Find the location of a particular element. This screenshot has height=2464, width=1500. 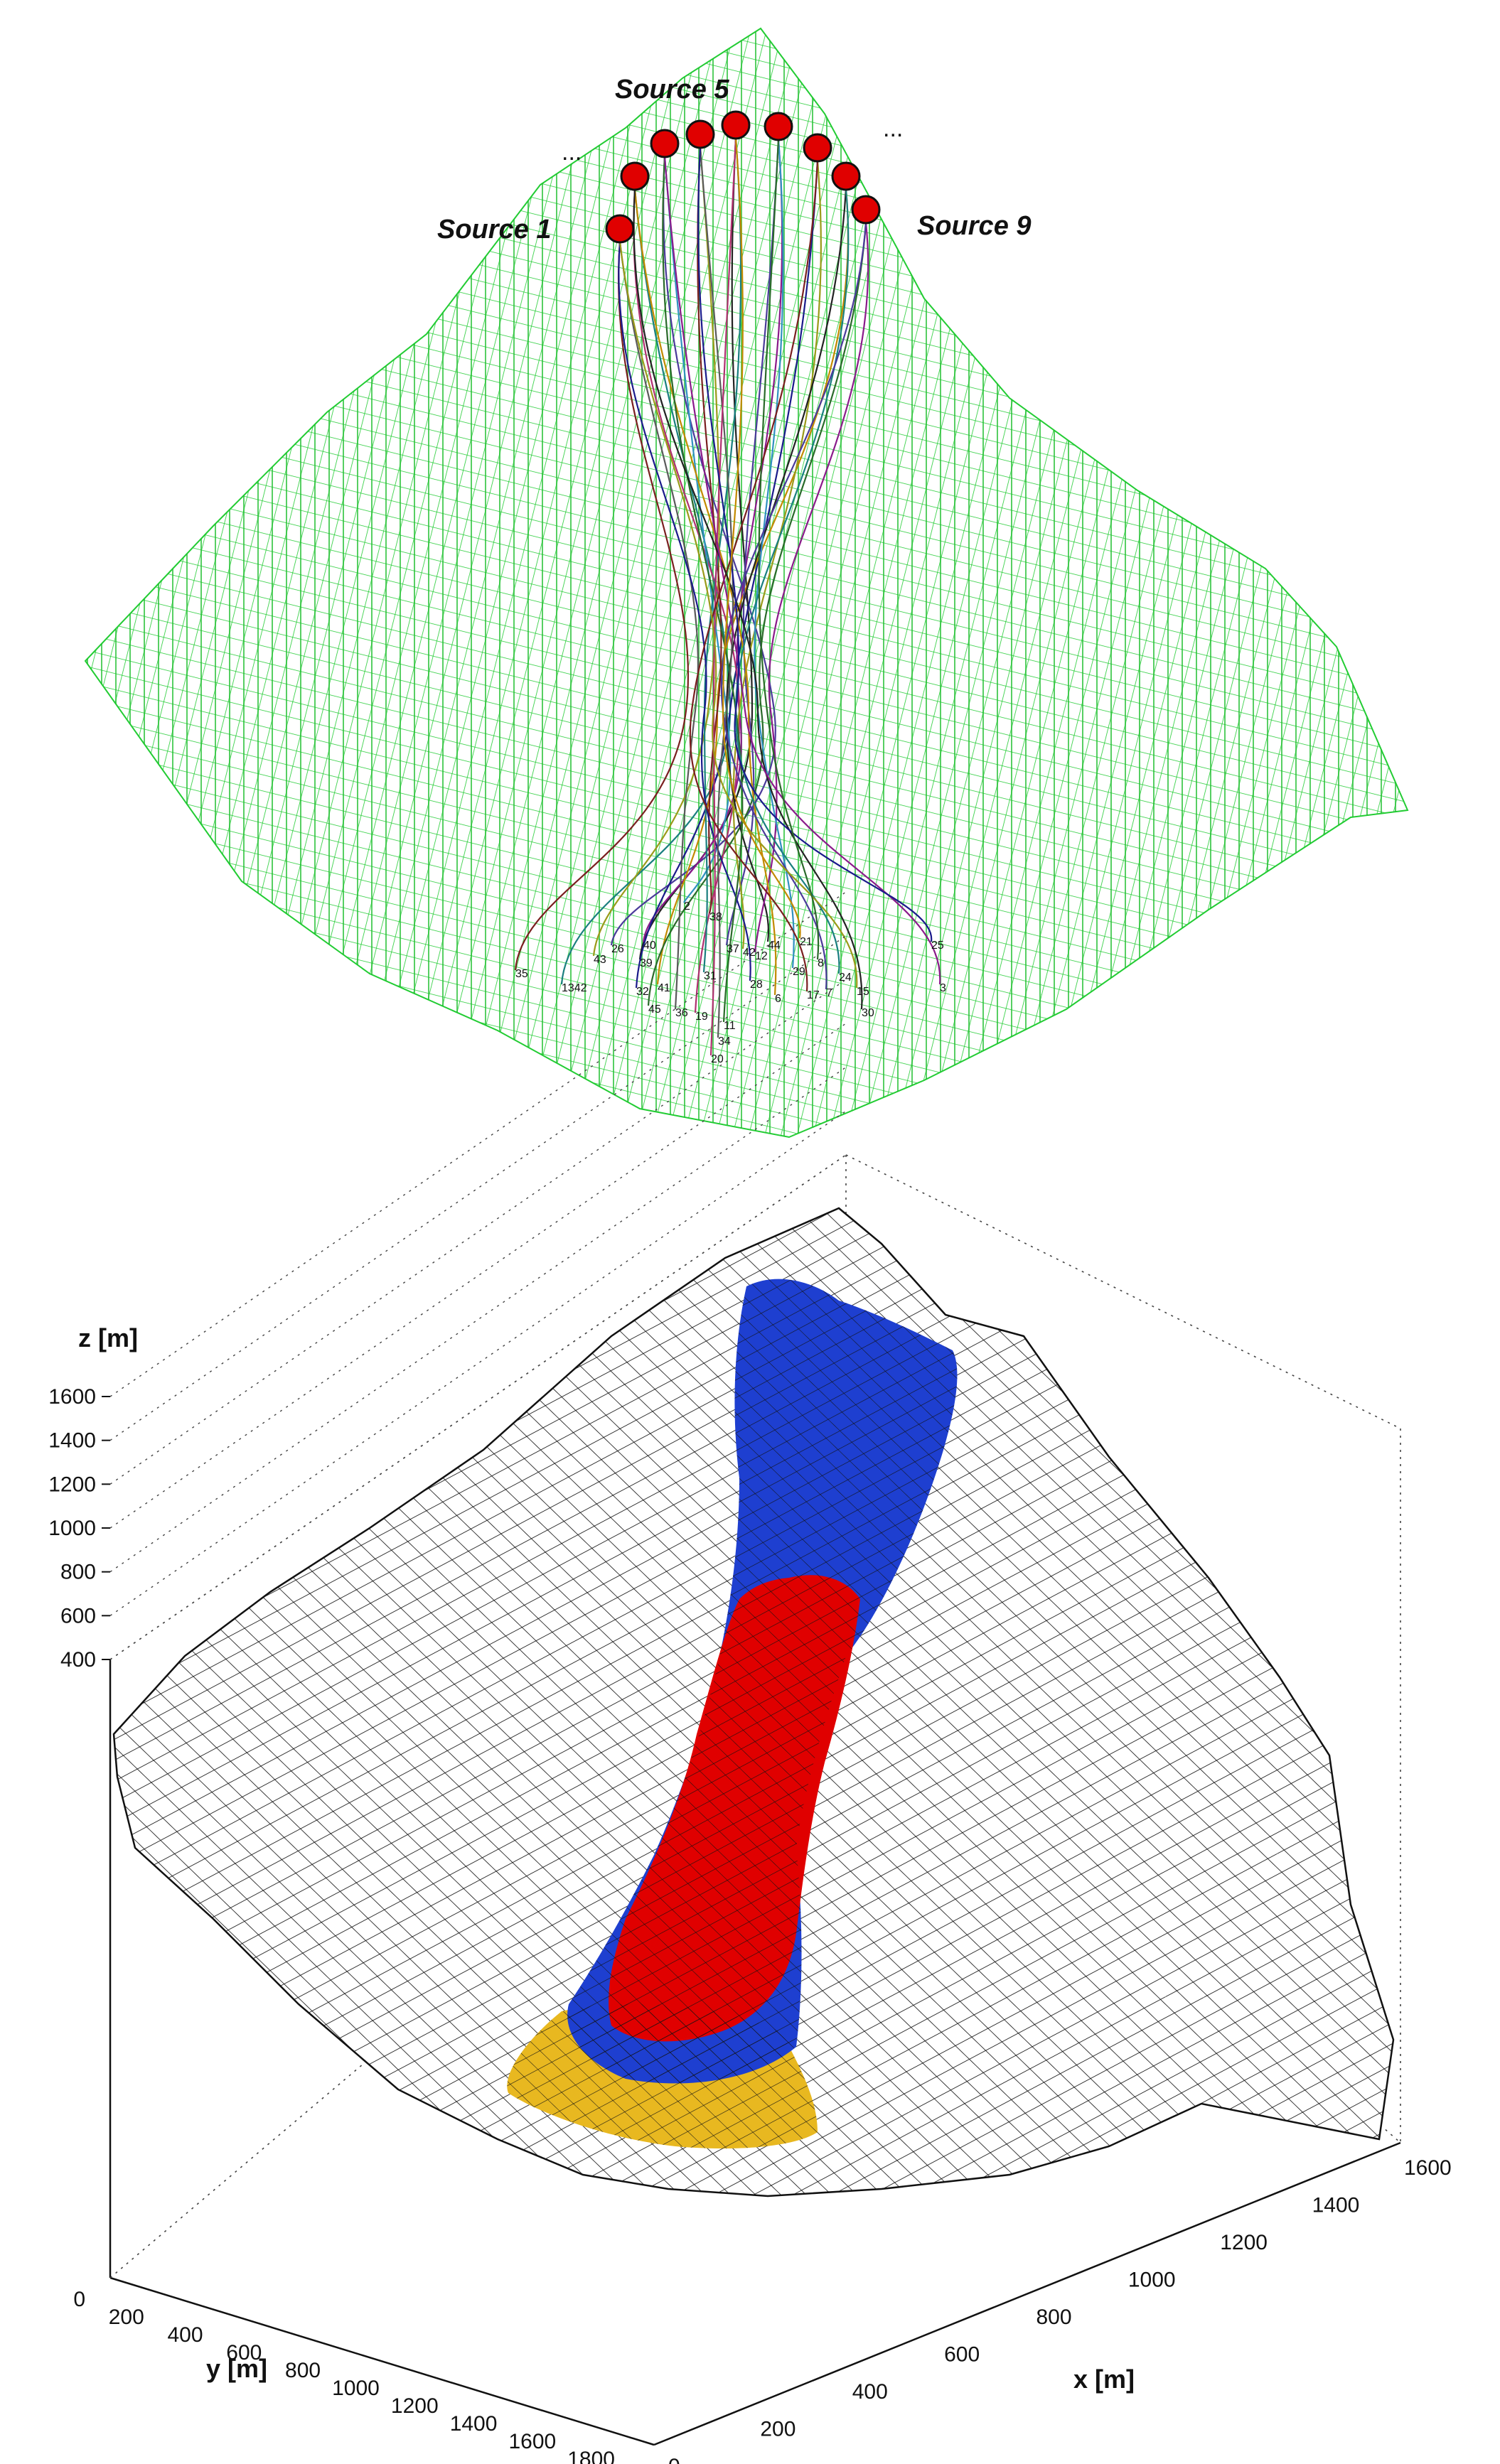

source-markers is located at coordinates (743, 177).